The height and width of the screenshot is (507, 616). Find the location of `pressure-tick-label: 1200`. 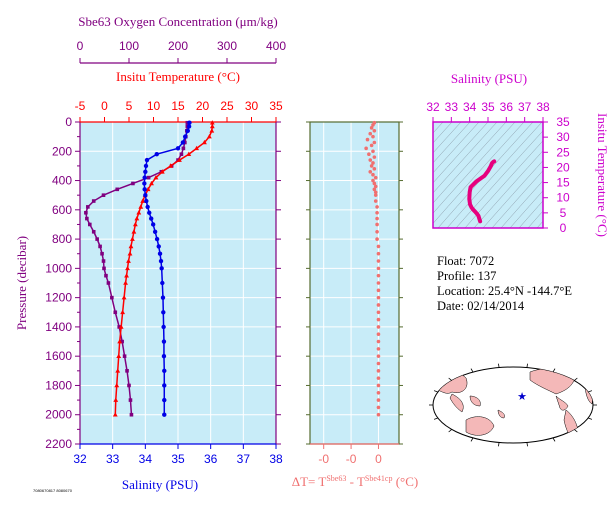

pressure-tick-label: 1200 is located at coordinates (58, 298).